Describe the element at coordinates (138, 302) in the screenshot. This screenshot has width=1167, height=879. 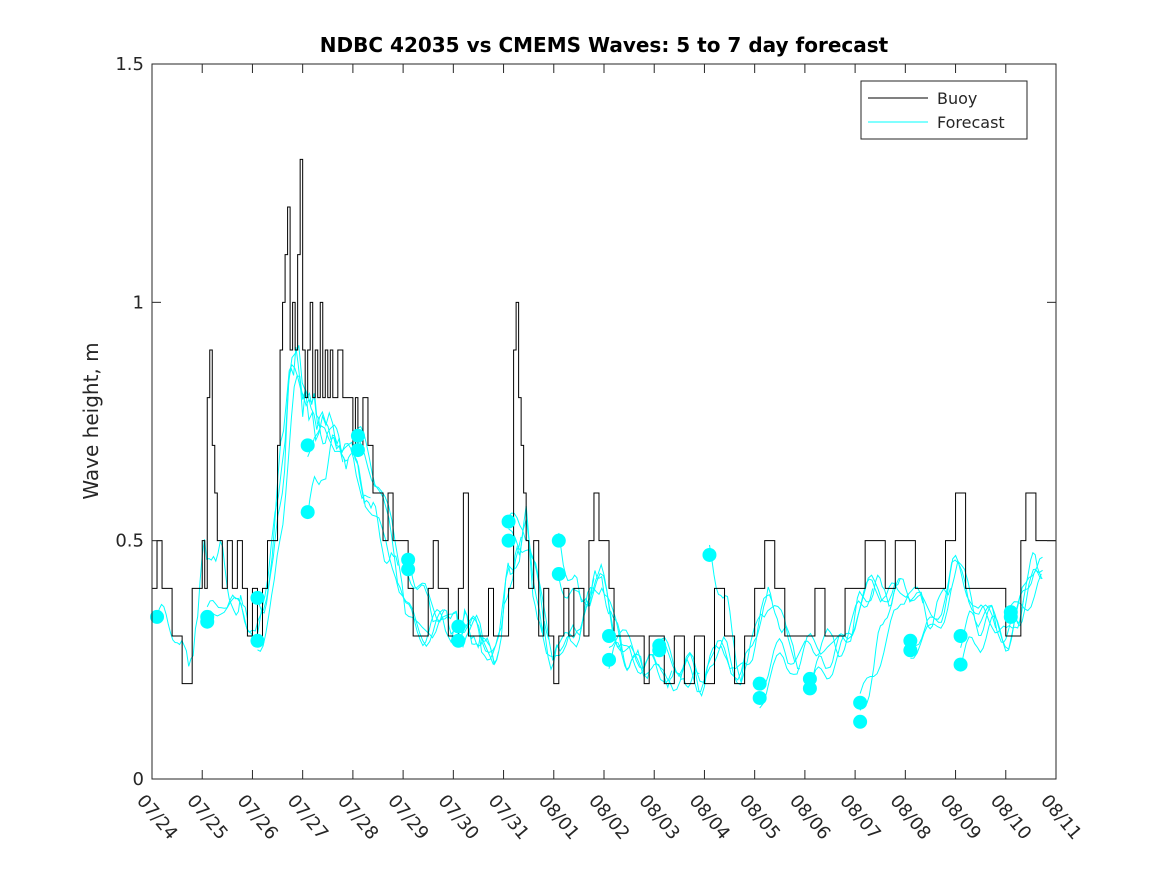
I see `y-tick-label: 1` at that location.